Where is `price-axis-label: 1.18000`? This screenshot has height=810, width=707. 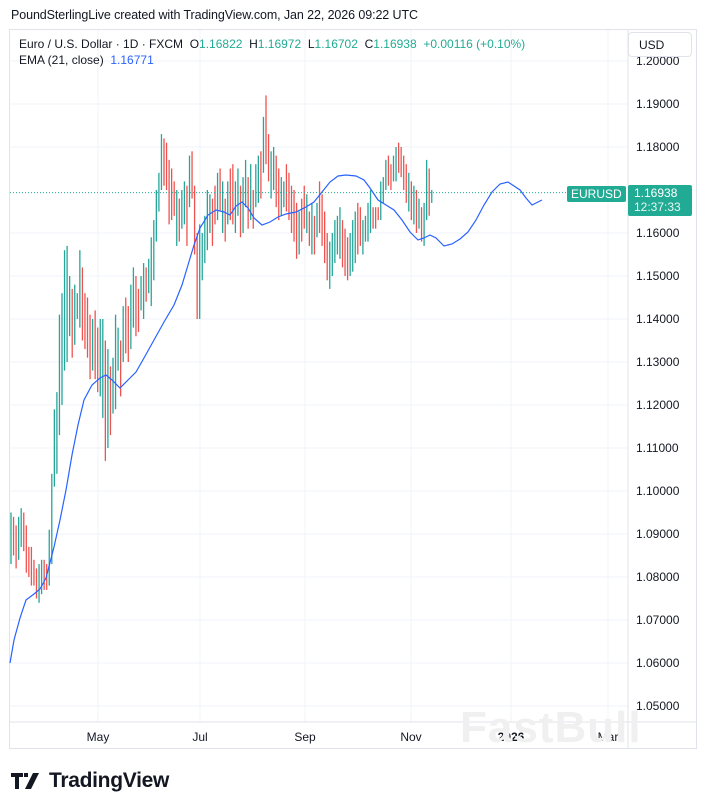
price-axis-label: 1.18000 is located at coordinates (658, 147).